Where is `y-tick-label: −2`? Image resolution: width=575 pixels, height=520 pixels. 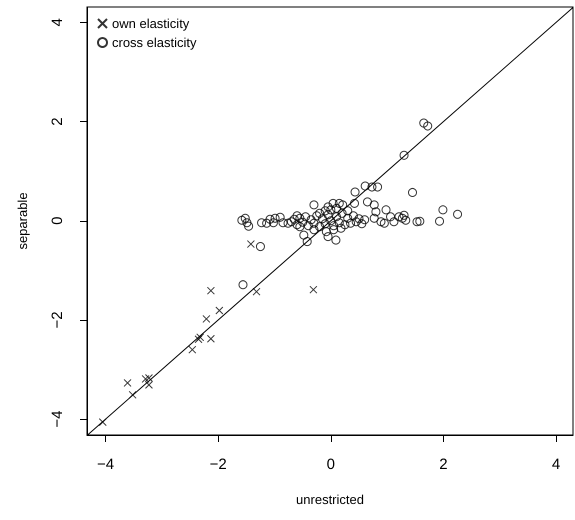
y-tick-label: −2 is located at coordinates (57, 319).